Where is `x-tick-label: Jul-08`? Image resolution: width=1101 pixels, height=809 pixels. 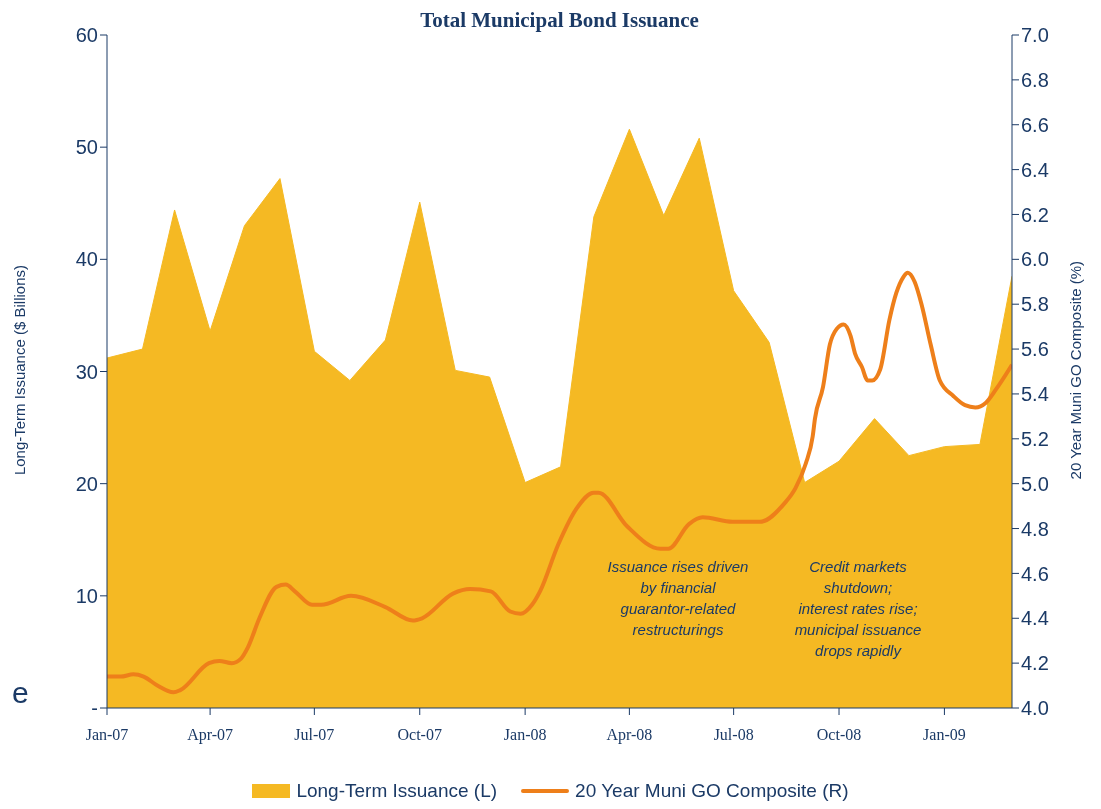 x-tick-label: Jul-08 is located at coordinates (733, 735).